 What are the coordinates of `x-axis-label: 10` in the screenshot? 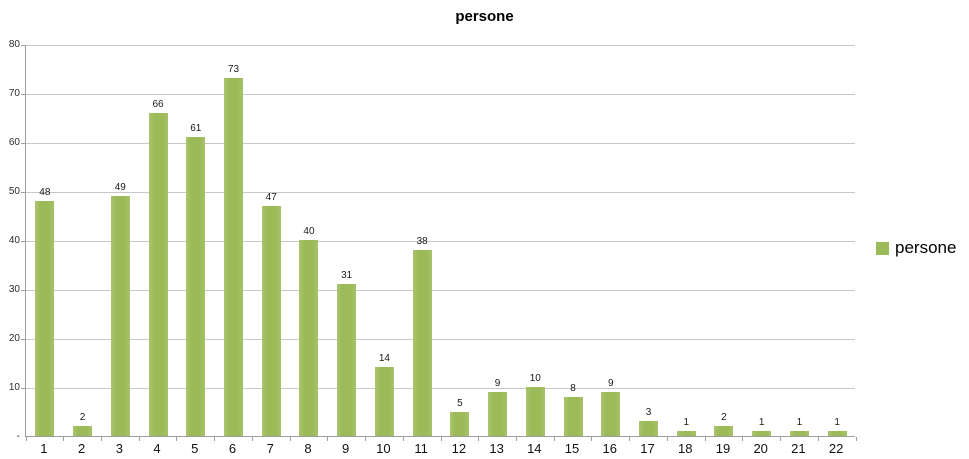 It's located at (383, 448).